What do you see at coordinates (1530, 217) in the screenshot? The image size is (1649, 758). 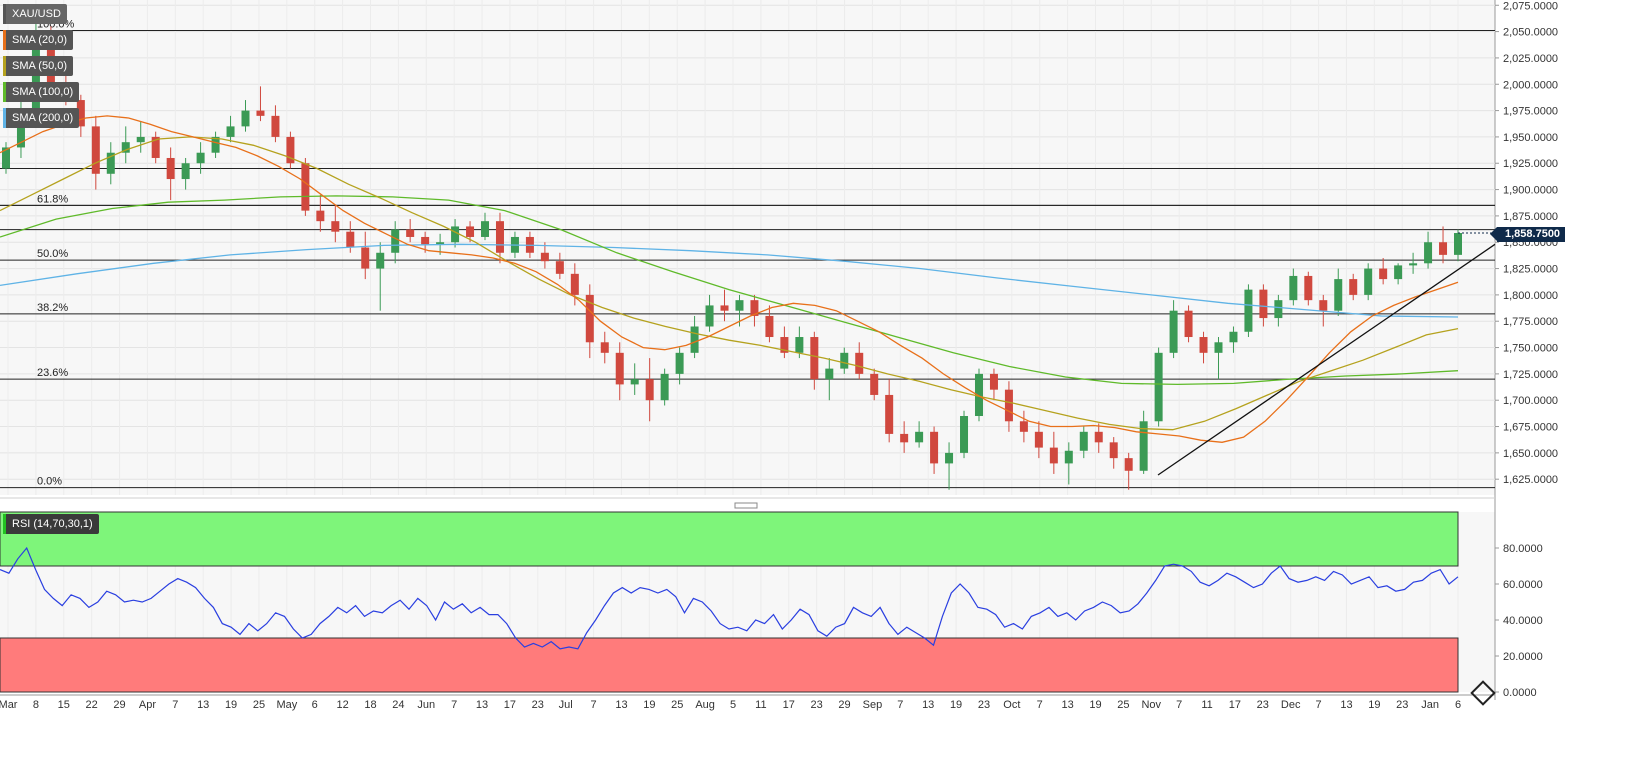 I see `price-tick-label: 1,875.0000` at bounding box center [1530, 217].